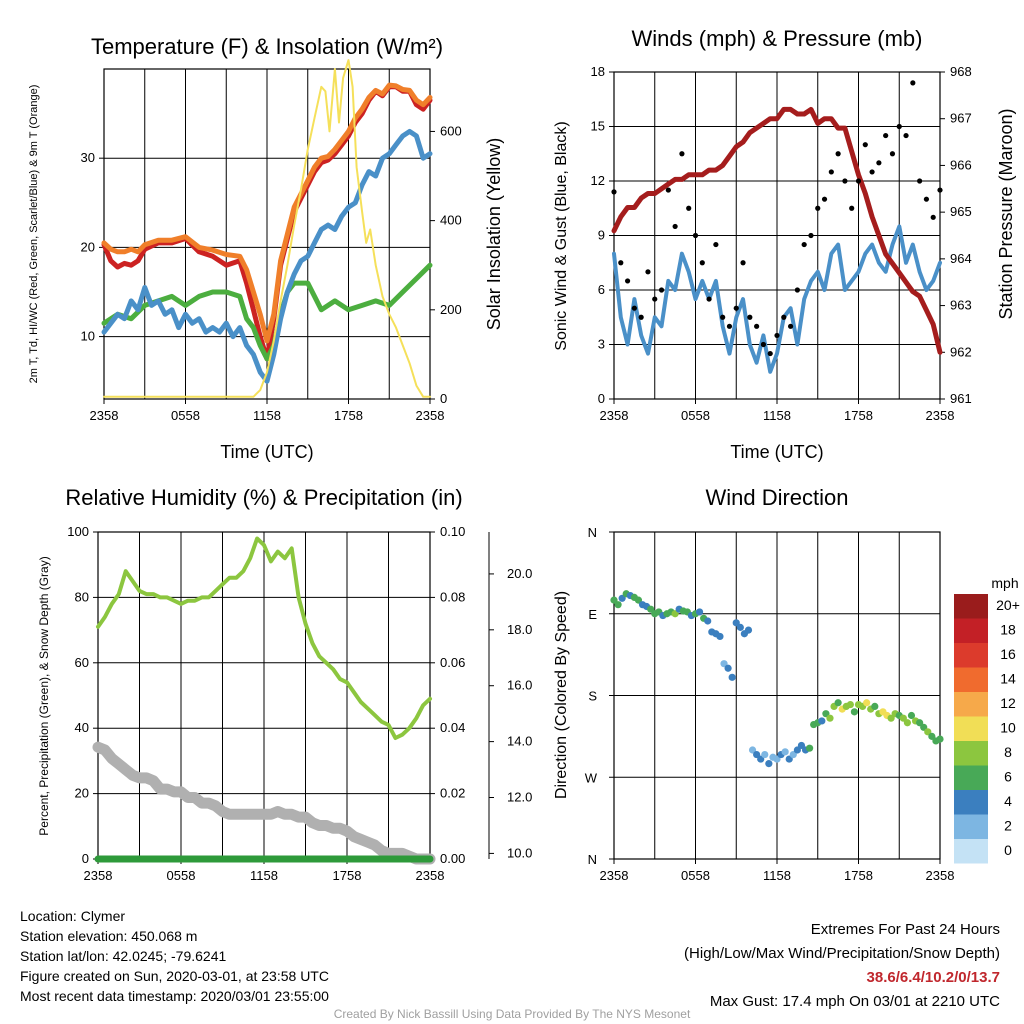 The height and width of the screenshot is (1024, 1024). What do you see at coordinates (1008, 752) in the screenshot?
I see `colorbar-label: 8` at bounding box center [1008, 752].